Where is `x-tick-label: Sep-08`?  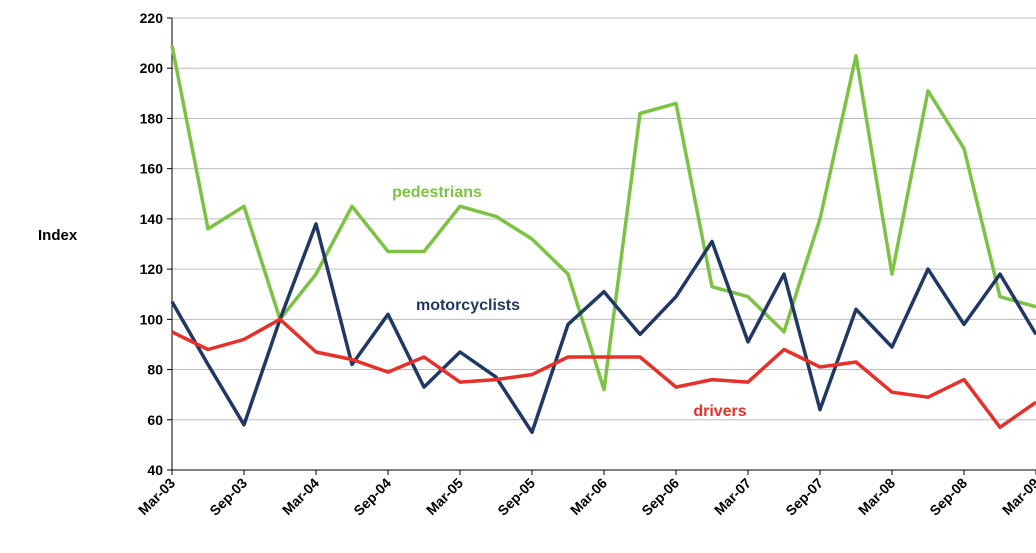 x-tick-label: Sep-08 is located at coordinates (948, 497).